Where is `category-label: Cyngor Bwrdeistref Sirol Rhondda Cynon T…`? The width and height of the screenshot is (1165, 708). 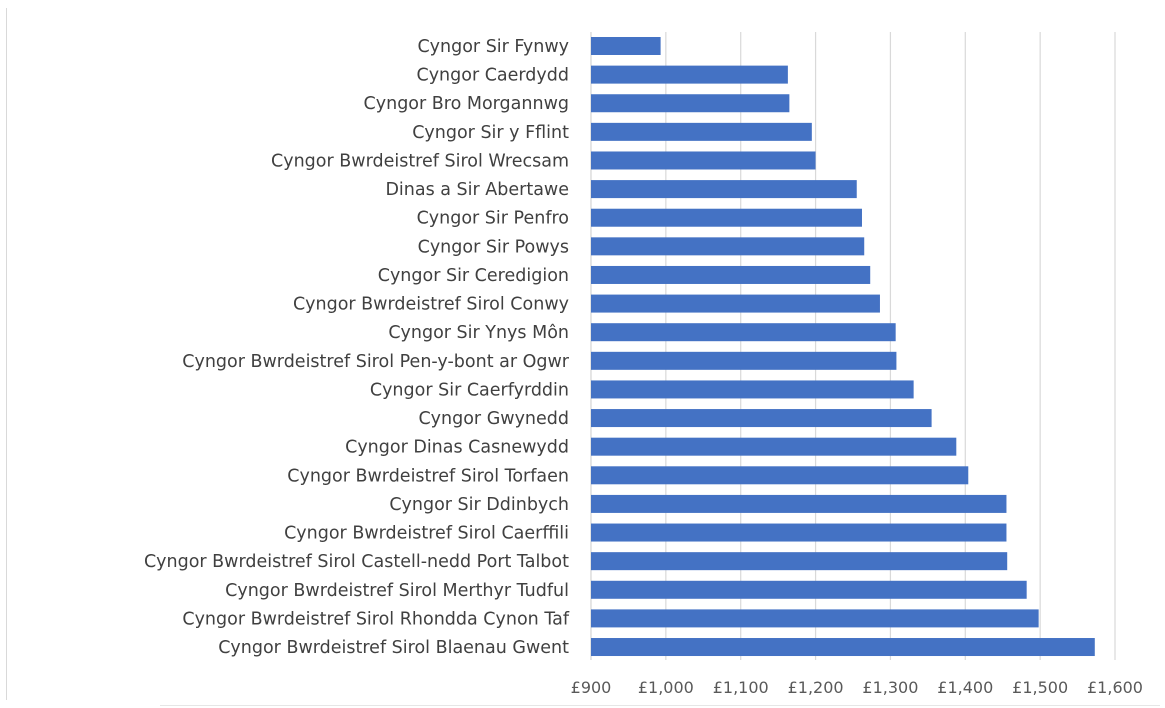
category-label: Cyngor Bwrdeistref Sirol Rhondda Cynon T… is located at coordinates (375, 619).